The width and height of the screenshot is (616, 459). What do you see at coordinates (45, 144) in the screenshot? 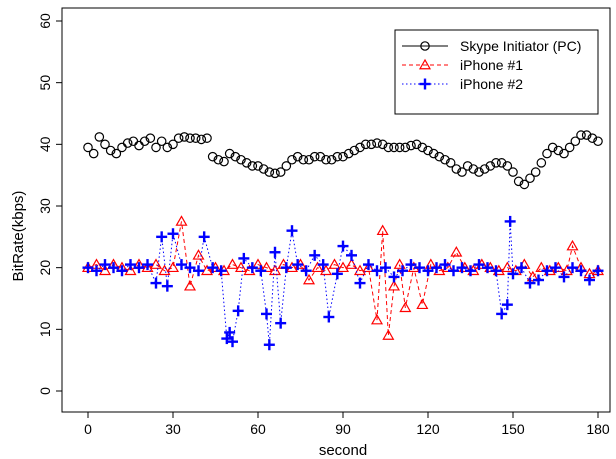
I see `y-tick-label: 40` at bounding box center [45, 144].